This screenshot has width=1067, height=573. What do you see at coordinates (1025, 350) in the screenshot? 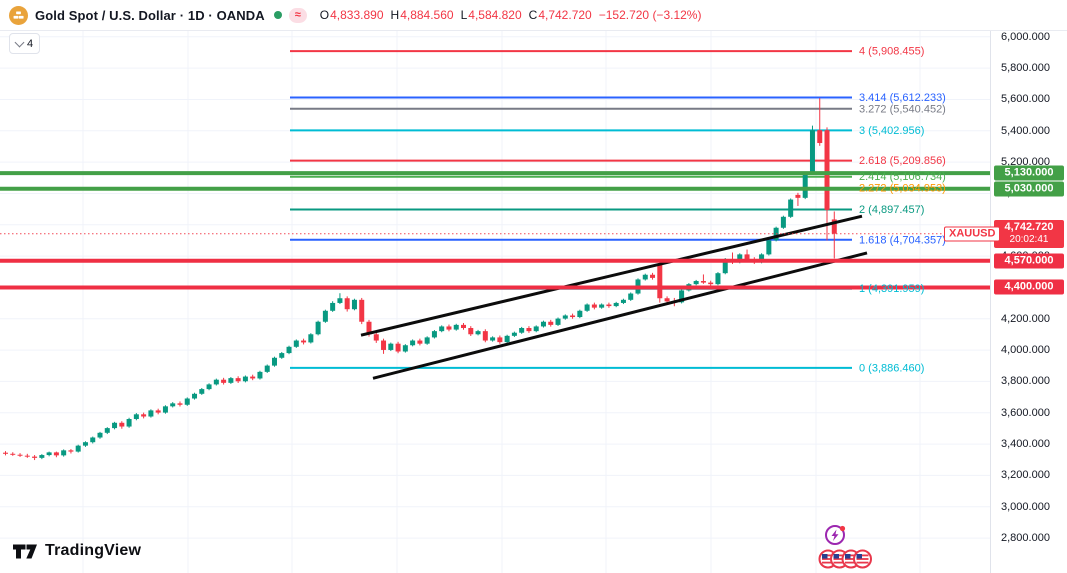
I see `price-axis-tick: 4,000.000` at bounding box center [1025, 350].